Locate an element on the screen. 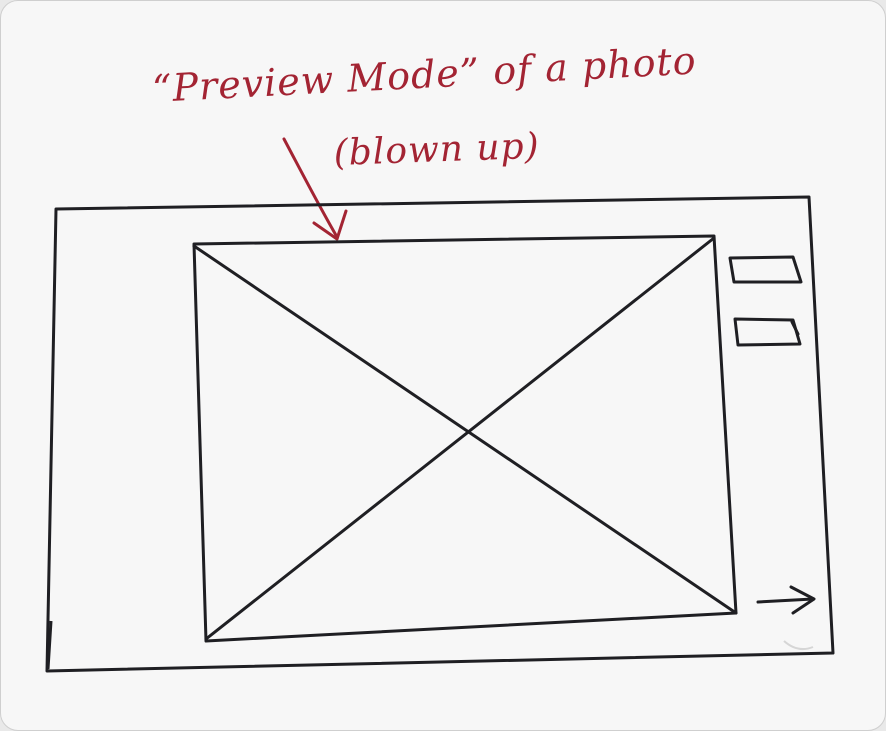  next-arrow-icon is located at coordinates (786, 600).